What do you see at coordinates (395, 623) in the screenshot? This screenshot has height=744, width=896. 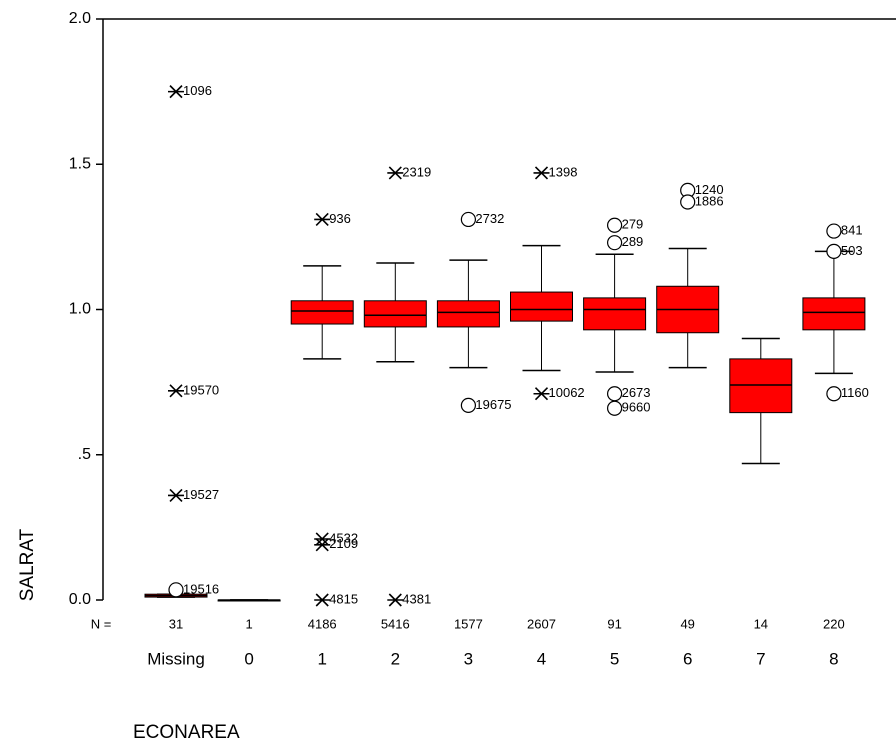 I see `n-count: 5416` at bounding box center [395, 623].